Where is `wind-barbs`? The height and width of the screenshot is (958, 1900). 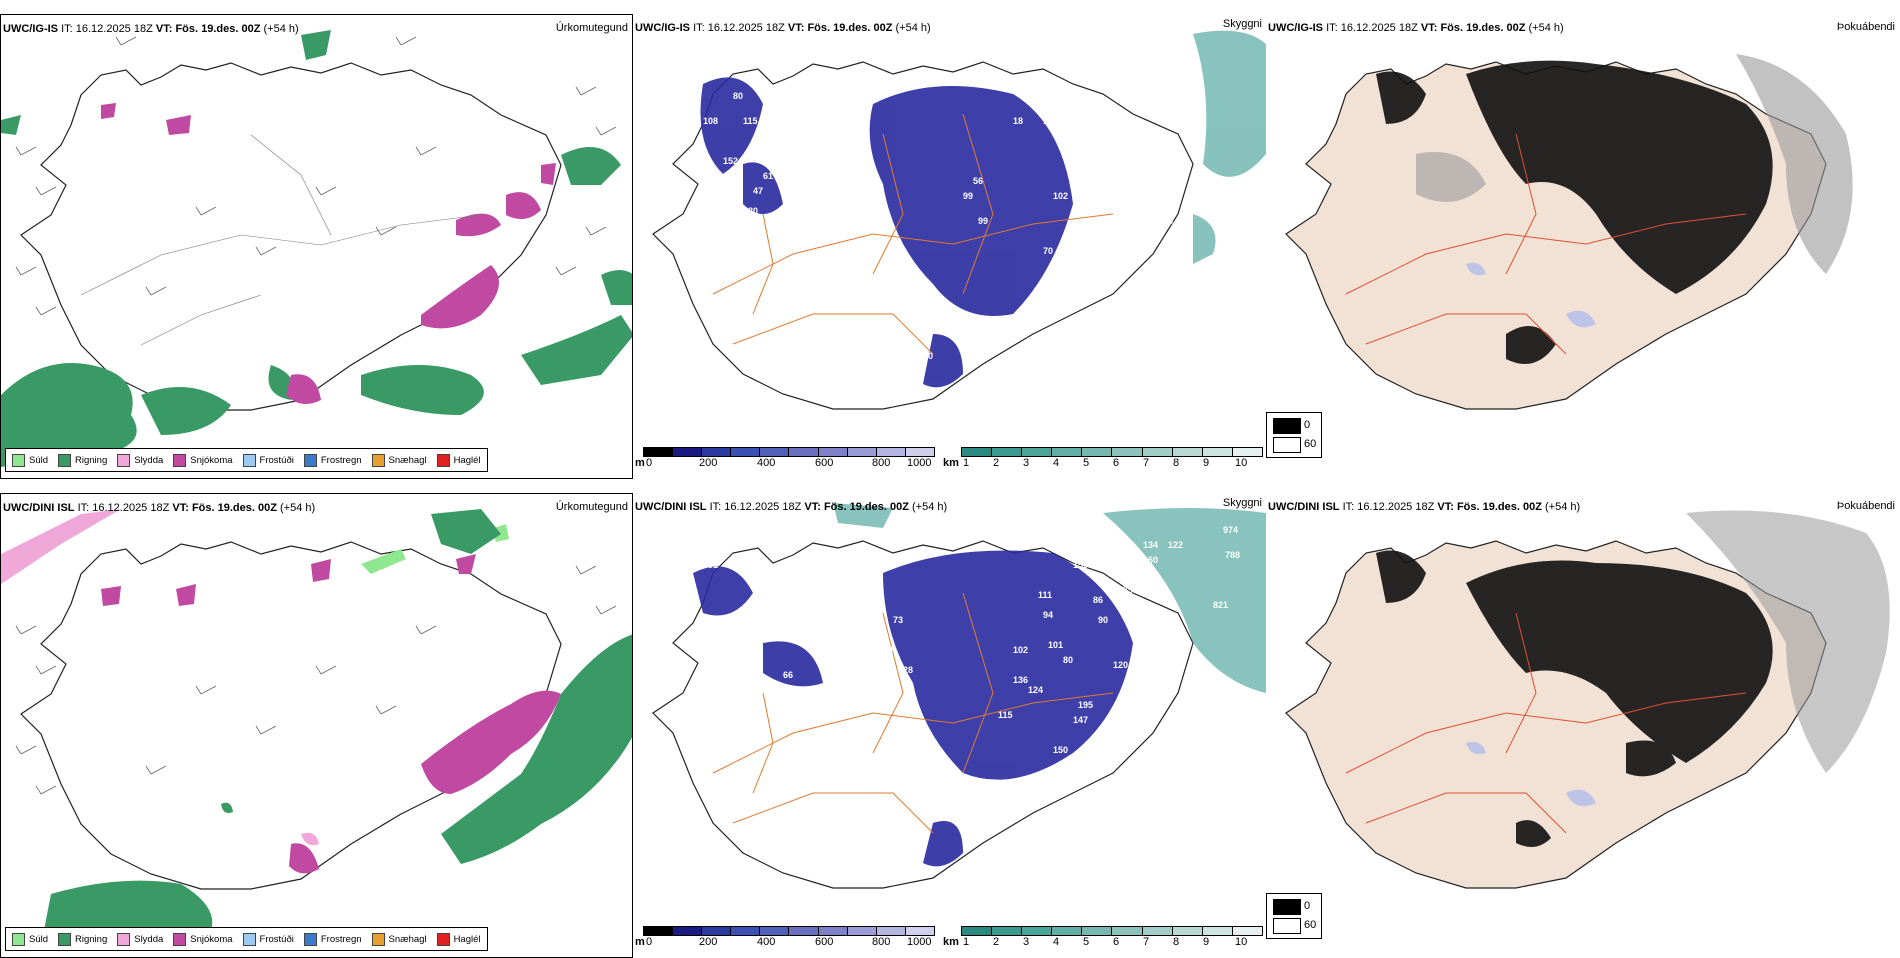
wind-barbs is located at coordinates (316, 680).